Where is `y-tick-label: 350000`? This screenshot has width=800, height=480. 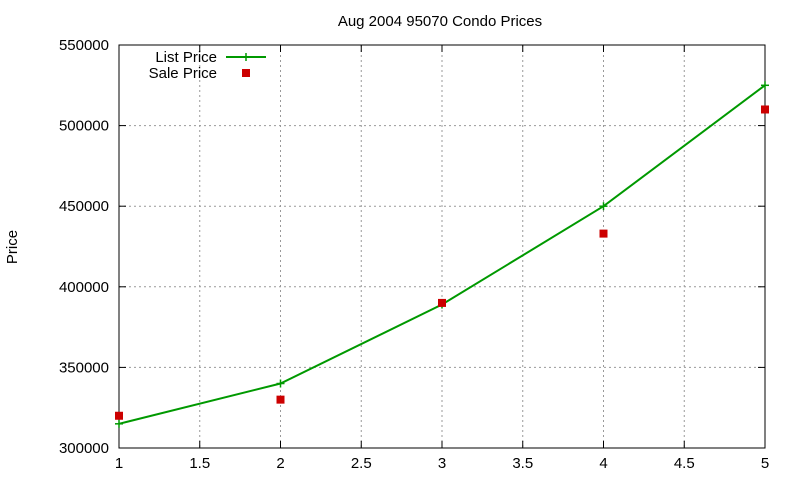
y-tick-label: 350000 is located at coordinates (84, 367).